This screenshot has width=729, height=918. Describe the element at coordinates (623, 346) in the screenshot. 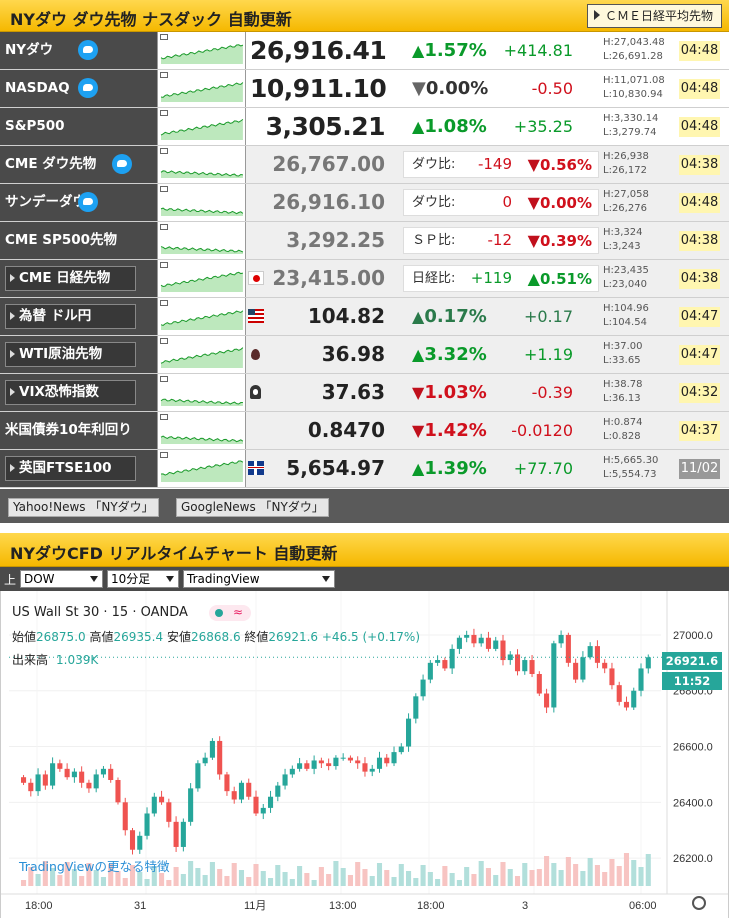

I see `high-value: H:37.00` at that location.